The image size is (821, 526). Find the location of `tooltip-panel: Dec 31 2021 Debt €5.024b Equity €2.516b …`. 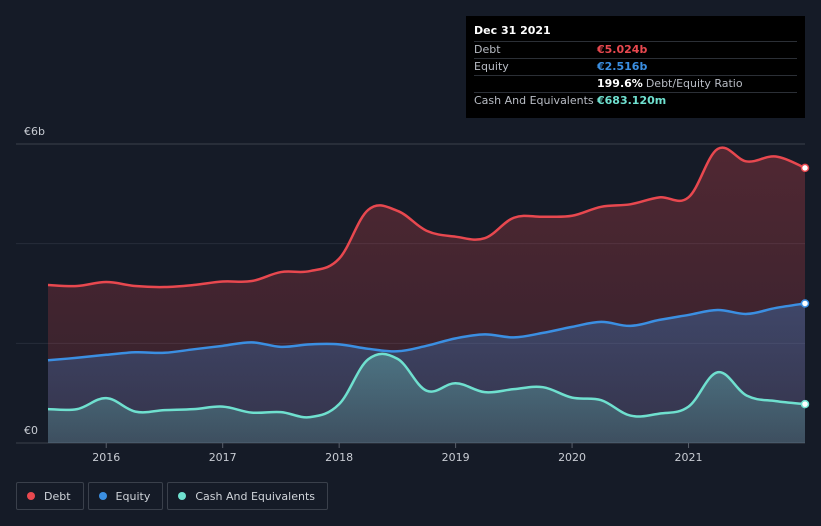

tooltip-panel: Dec 31 2021 Debt €5.024b Equity €2.516b … is located at coordinates (635, 67).